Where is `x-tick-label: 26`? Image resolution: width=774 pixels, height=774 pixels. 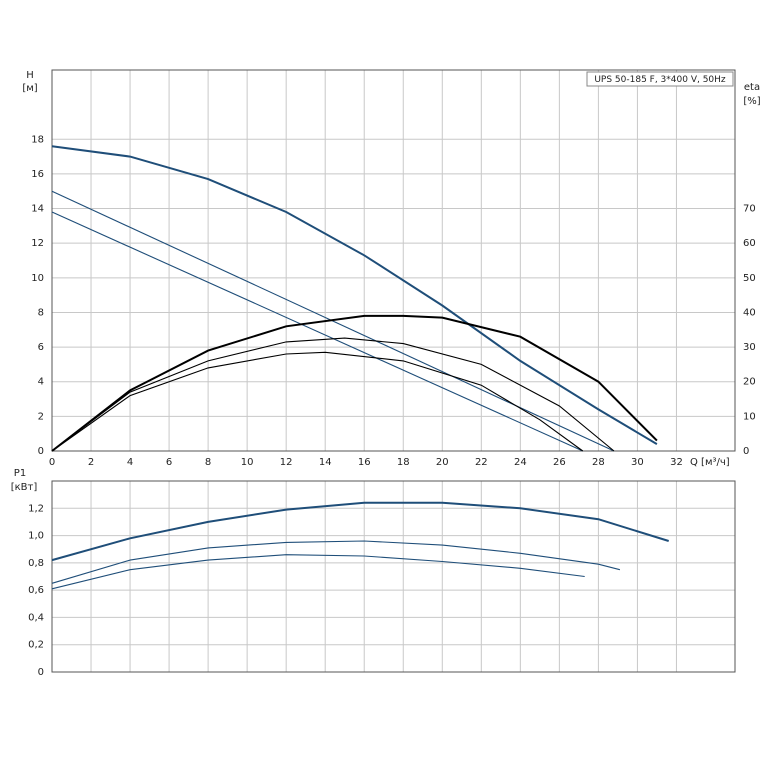
x-tick-label: 26 is located at coordinates (559, 462).